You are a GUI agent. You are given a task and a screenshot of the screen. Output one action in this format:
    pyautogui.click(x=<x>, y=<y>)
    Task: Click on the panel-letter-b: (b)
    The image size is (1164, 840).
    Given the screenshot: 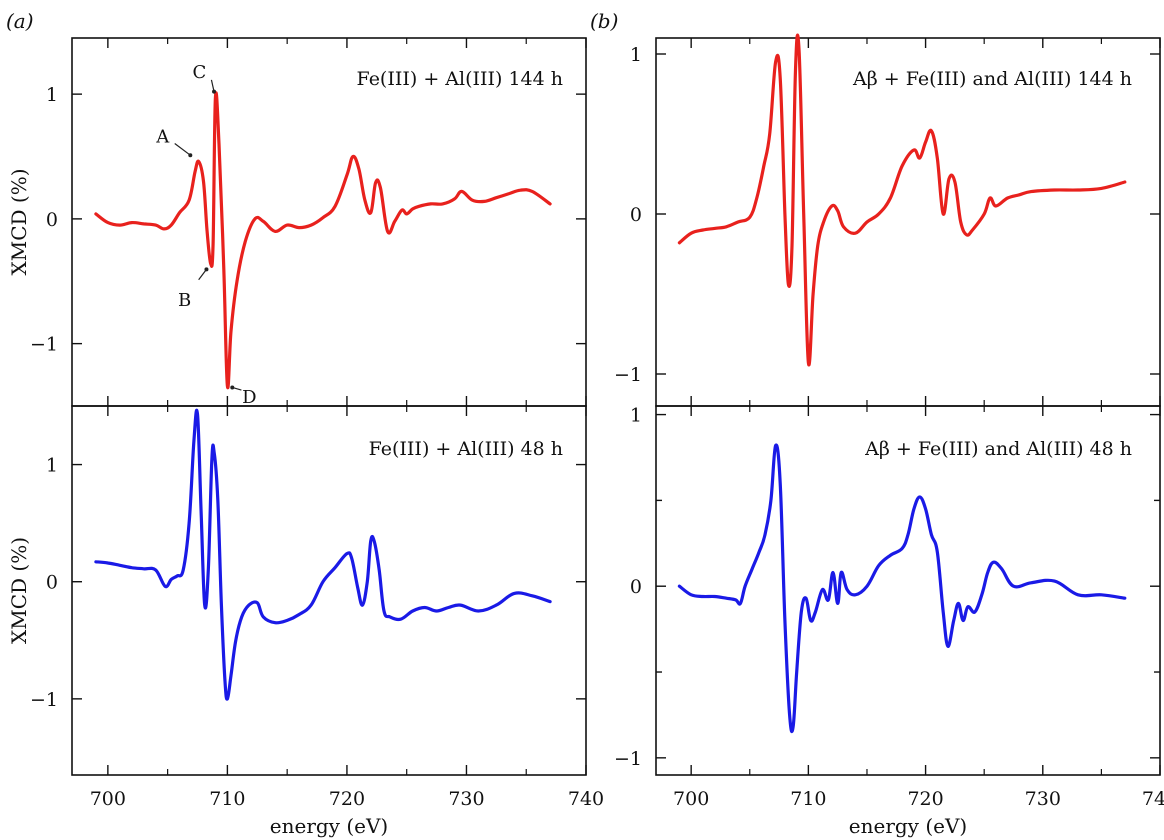 What is the action you would take?
    pyautogui.click(x=604, y=21)
    